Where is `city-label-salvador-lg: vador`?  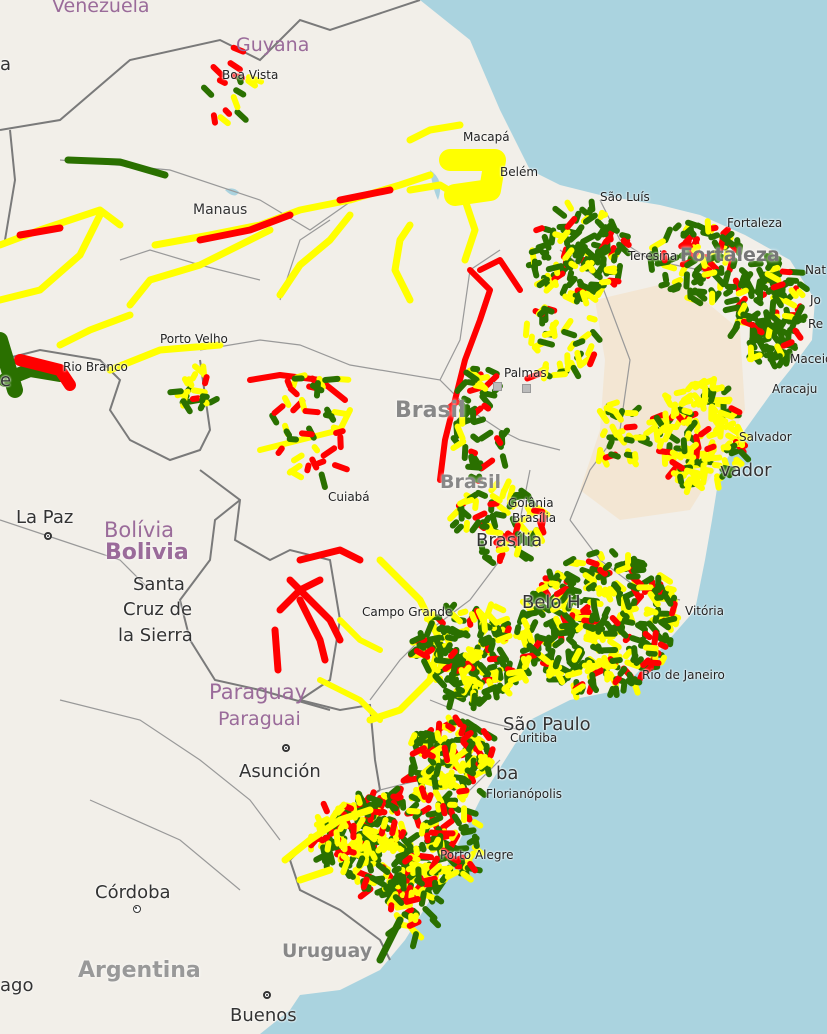 city-label-salvador-lg: vador is located at coordinates (746, 470).